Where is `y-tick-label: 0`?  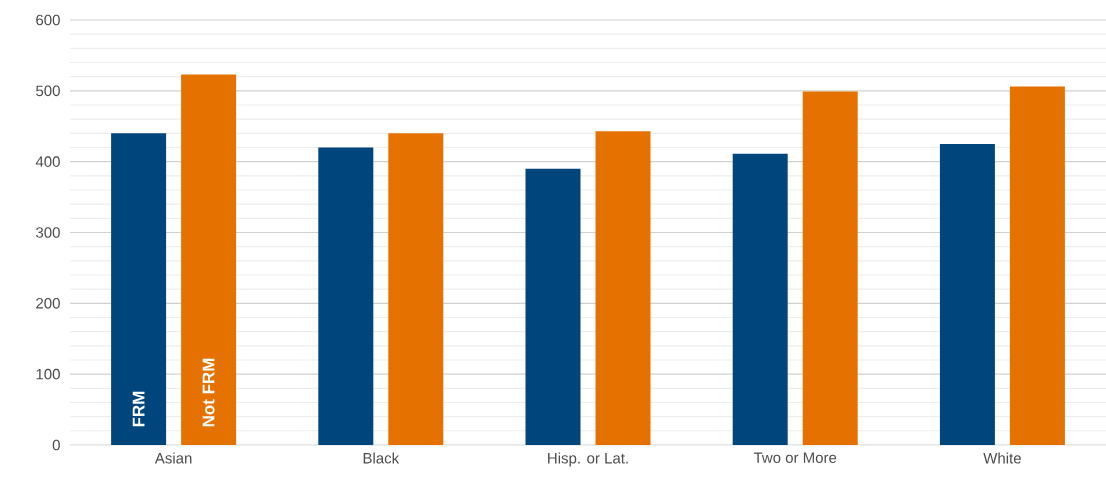
y-tick-label: 0 is located at coordinates (56, 445).